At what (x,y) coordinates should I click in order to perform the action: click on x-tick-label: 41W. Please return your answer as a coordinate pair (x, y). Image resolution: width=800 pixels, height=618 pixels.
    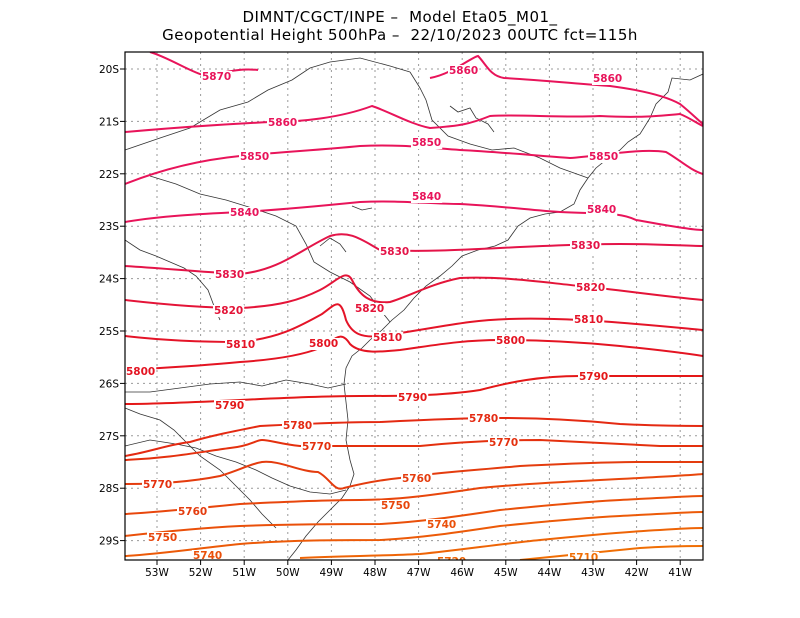
    Looking at the image, I should click on (680, 573).